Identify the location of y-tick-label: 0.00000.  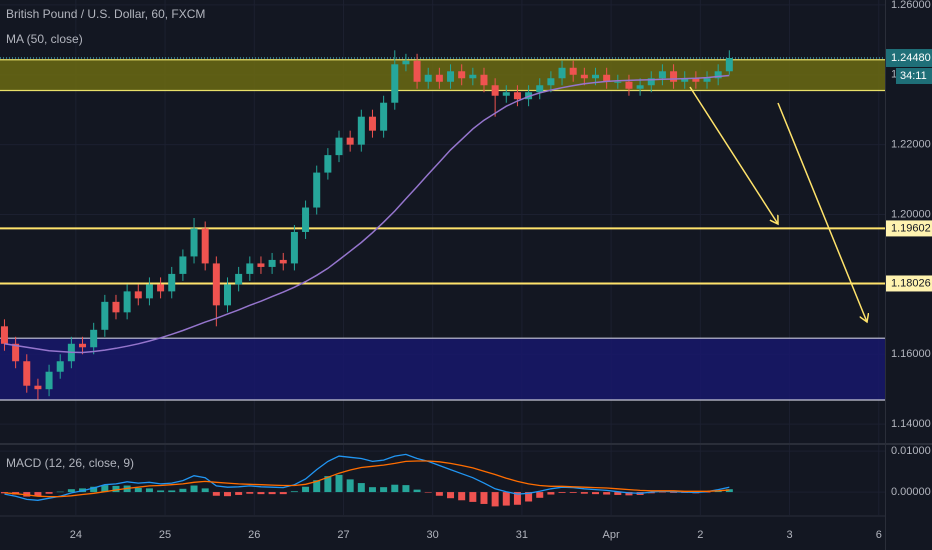
(911, 492).